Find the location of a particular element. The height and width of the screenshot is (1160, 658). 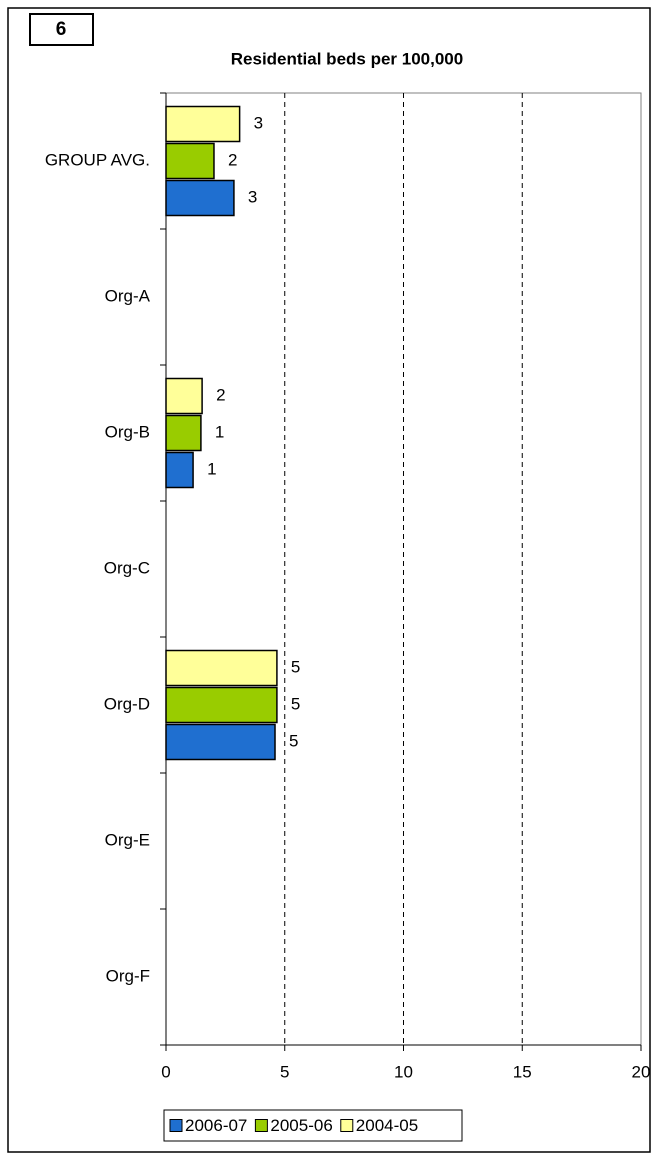

y-tick-label: GROUP AVG. is located at coordinates (97, 159).